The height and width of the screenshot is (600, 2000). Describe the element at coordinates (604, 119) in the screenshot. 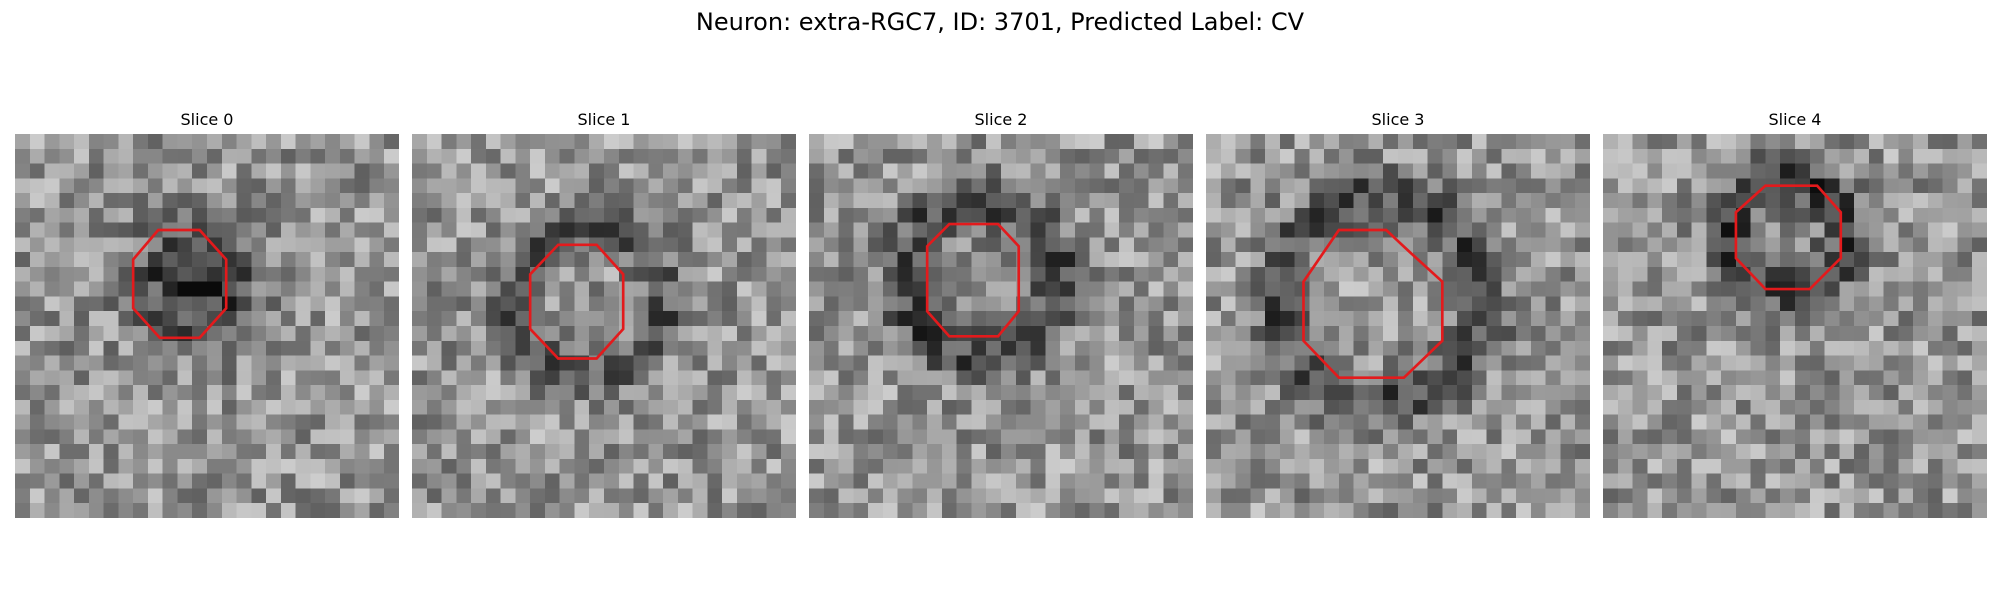

I see `slice-title: Slice 1` at that location.